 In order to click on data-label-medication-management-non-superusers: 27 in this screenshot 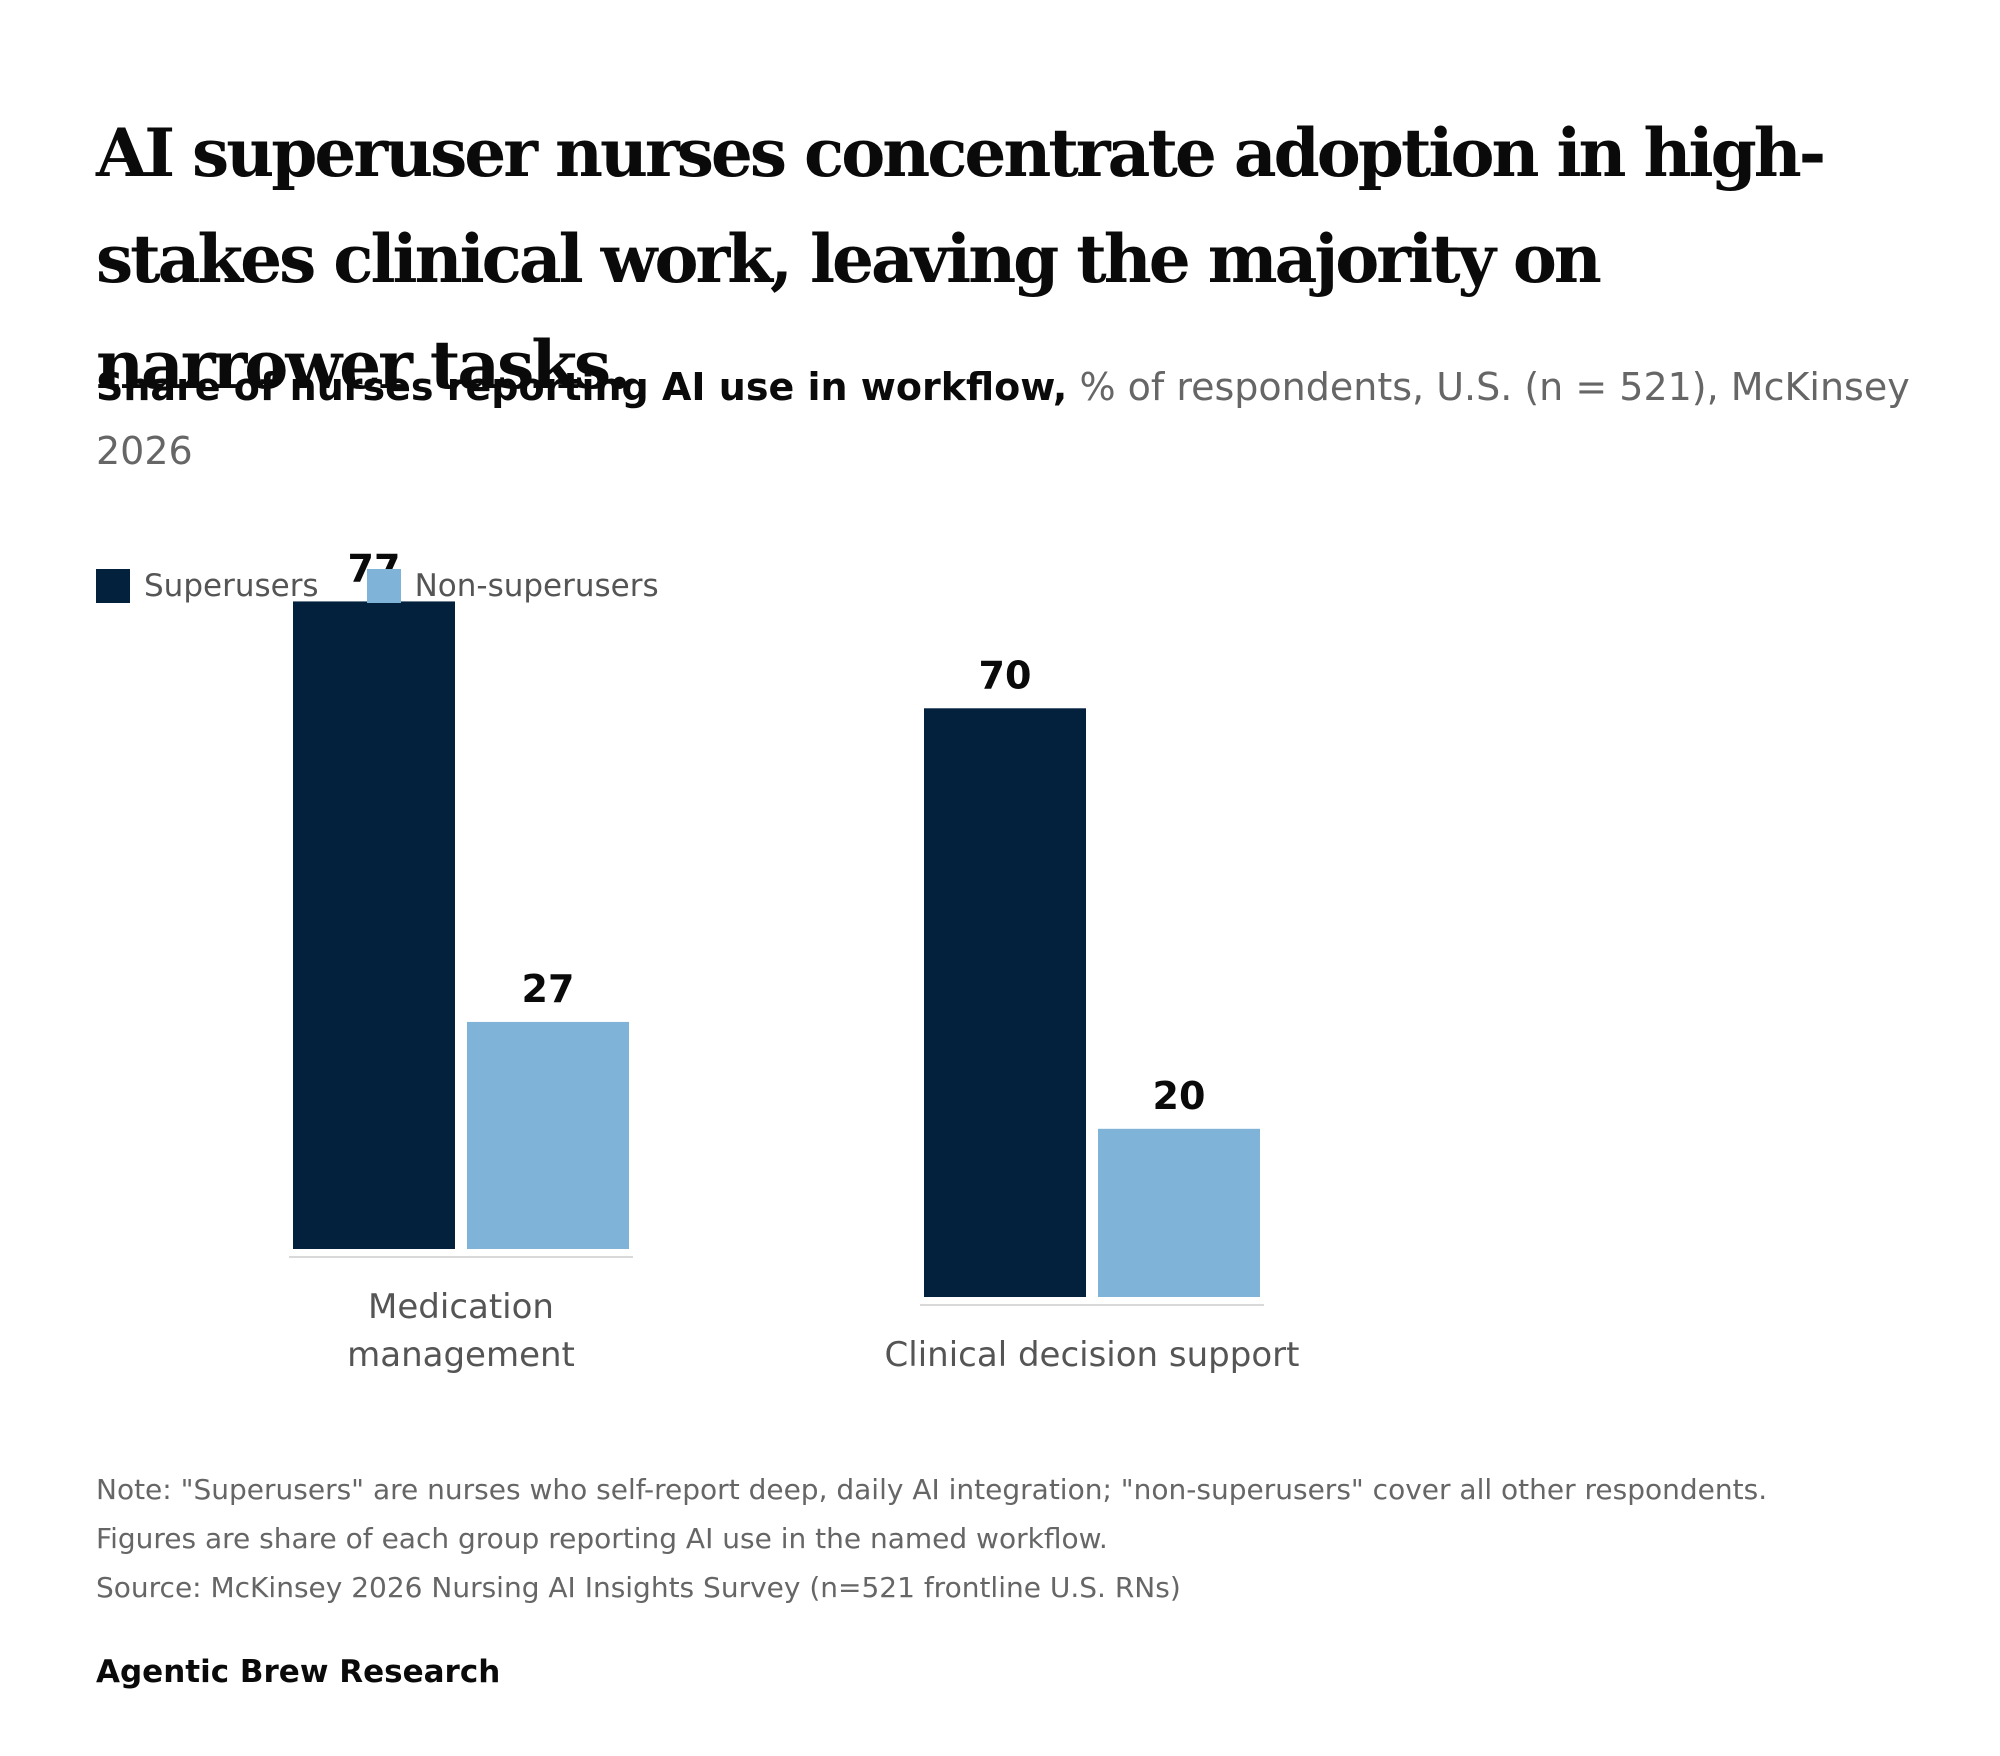, I will do `click(548, 989)`.